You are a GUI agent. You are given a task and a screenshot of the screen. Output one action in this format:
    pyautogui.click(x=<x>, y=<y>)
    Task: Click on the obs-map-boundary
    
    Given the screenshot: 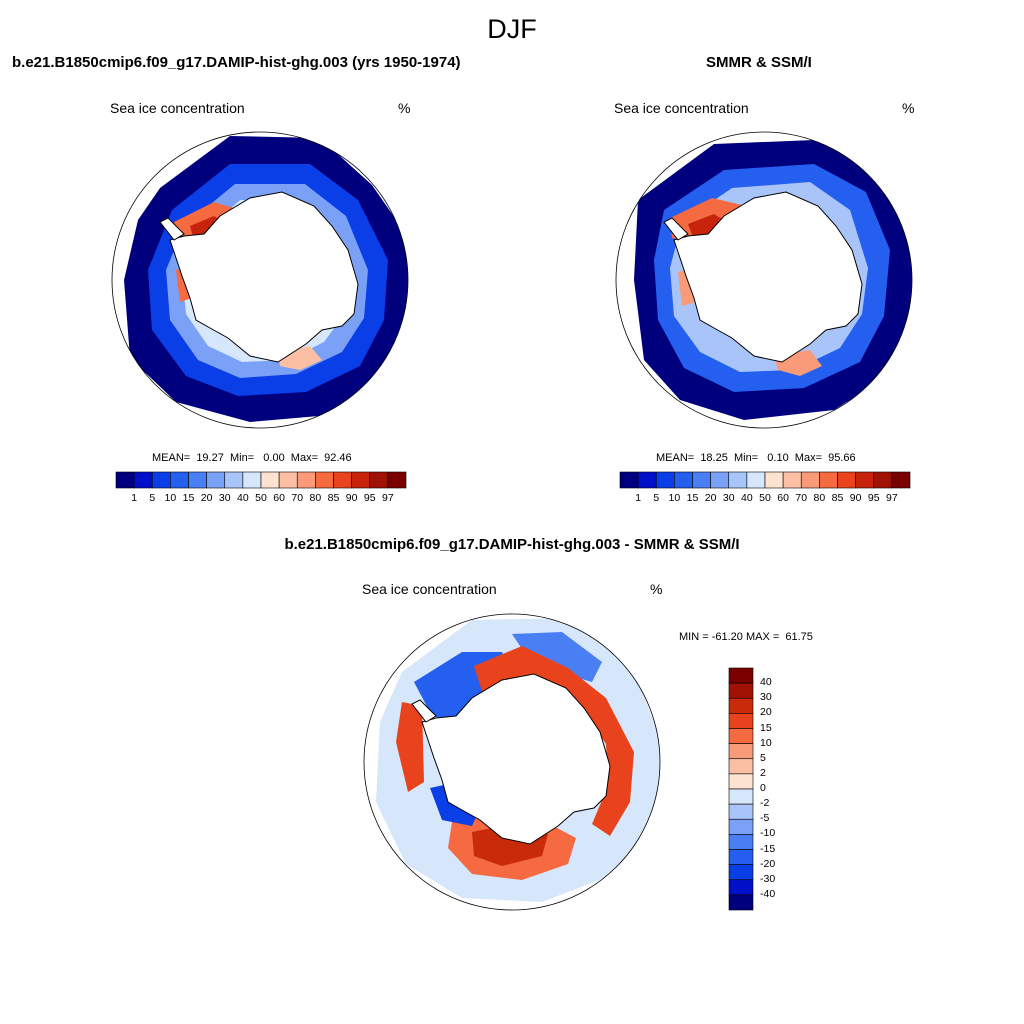 What is the action you would take?
    pyautogui.click(x=764, y=280)
    